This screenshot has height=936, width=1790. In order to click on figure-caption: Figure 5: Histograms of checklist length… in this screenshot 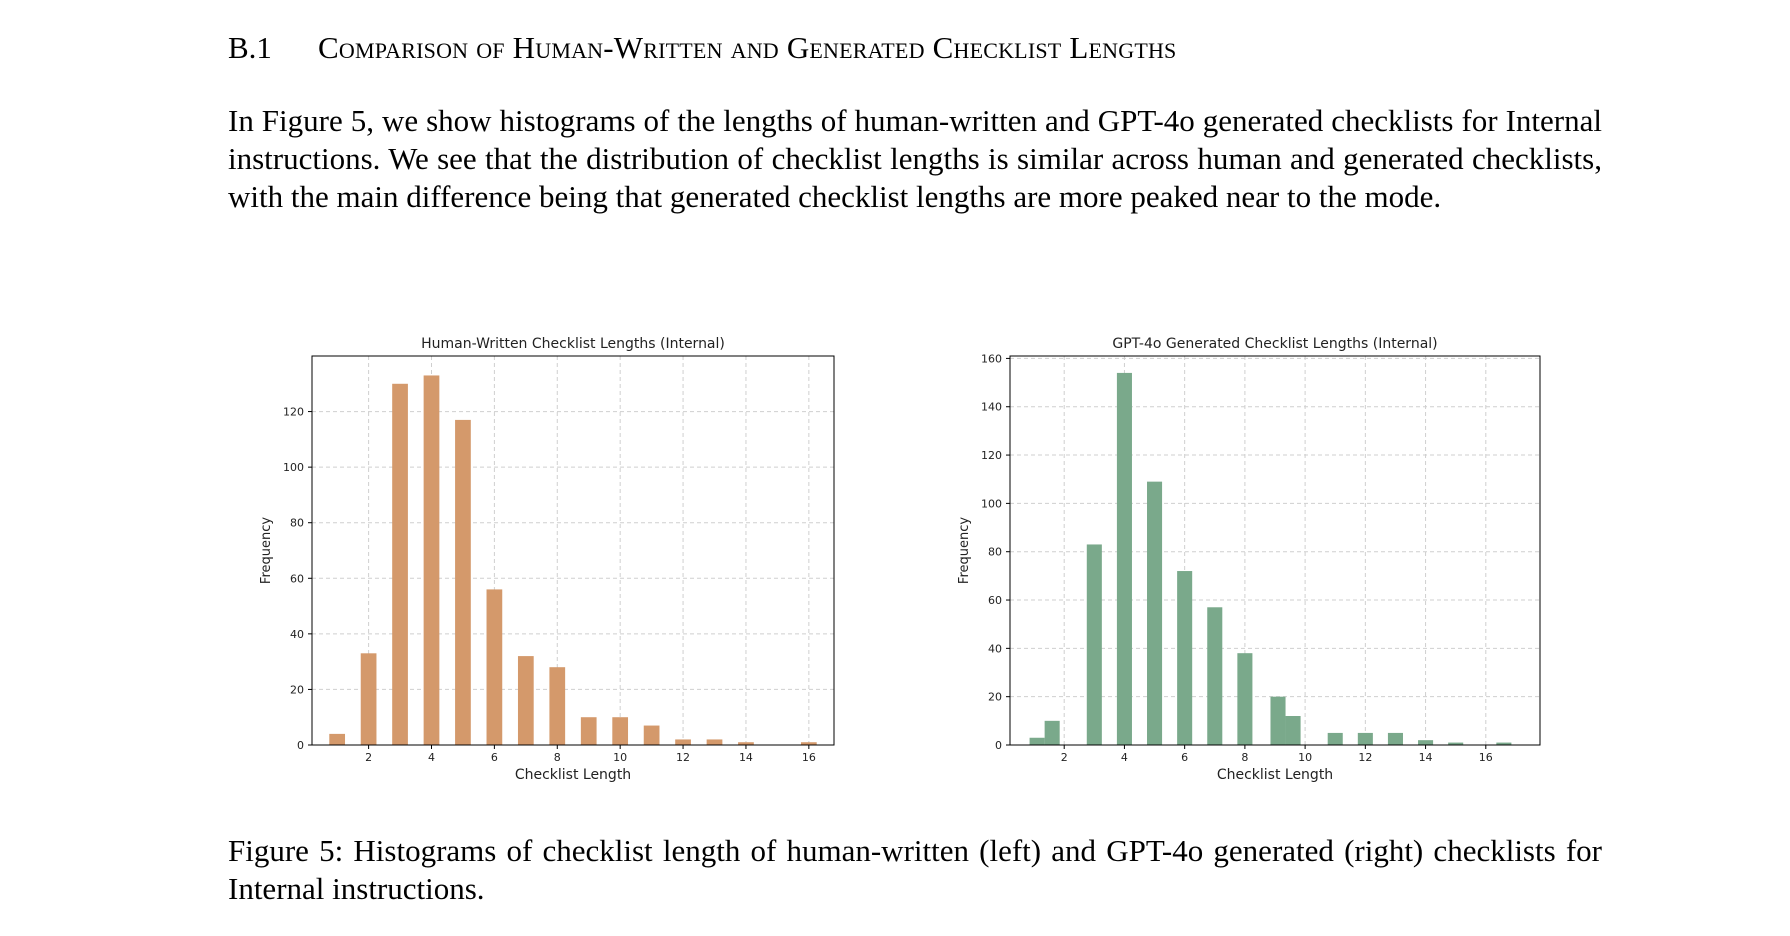, I will do `click(915, 869)`.